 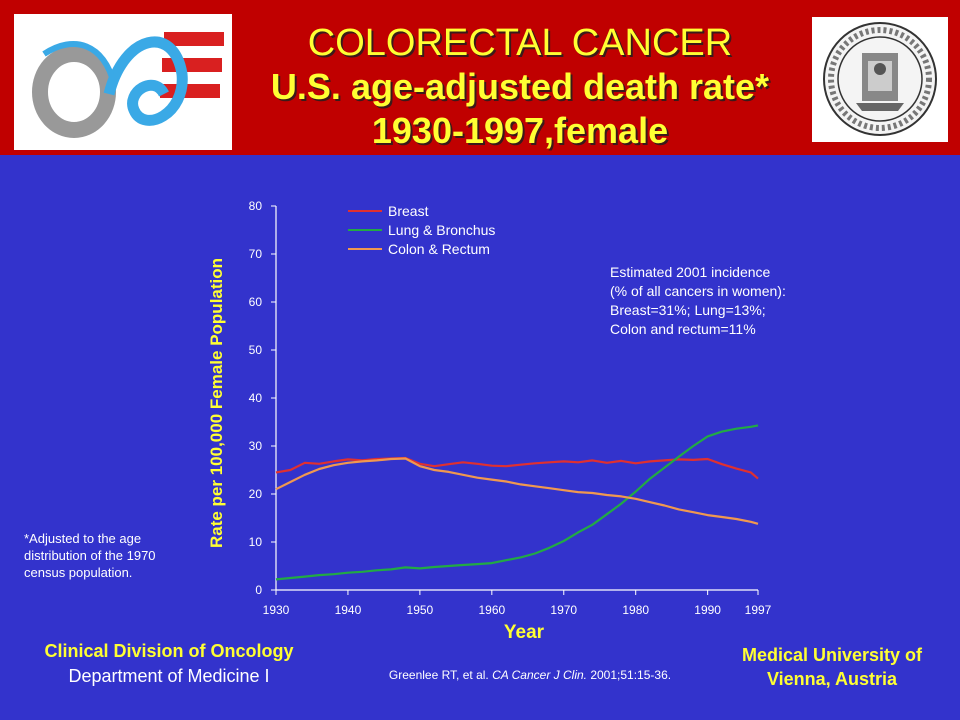 I want to click on university-name-line-2: Vienna, Austria, so click(x=832, y=679).